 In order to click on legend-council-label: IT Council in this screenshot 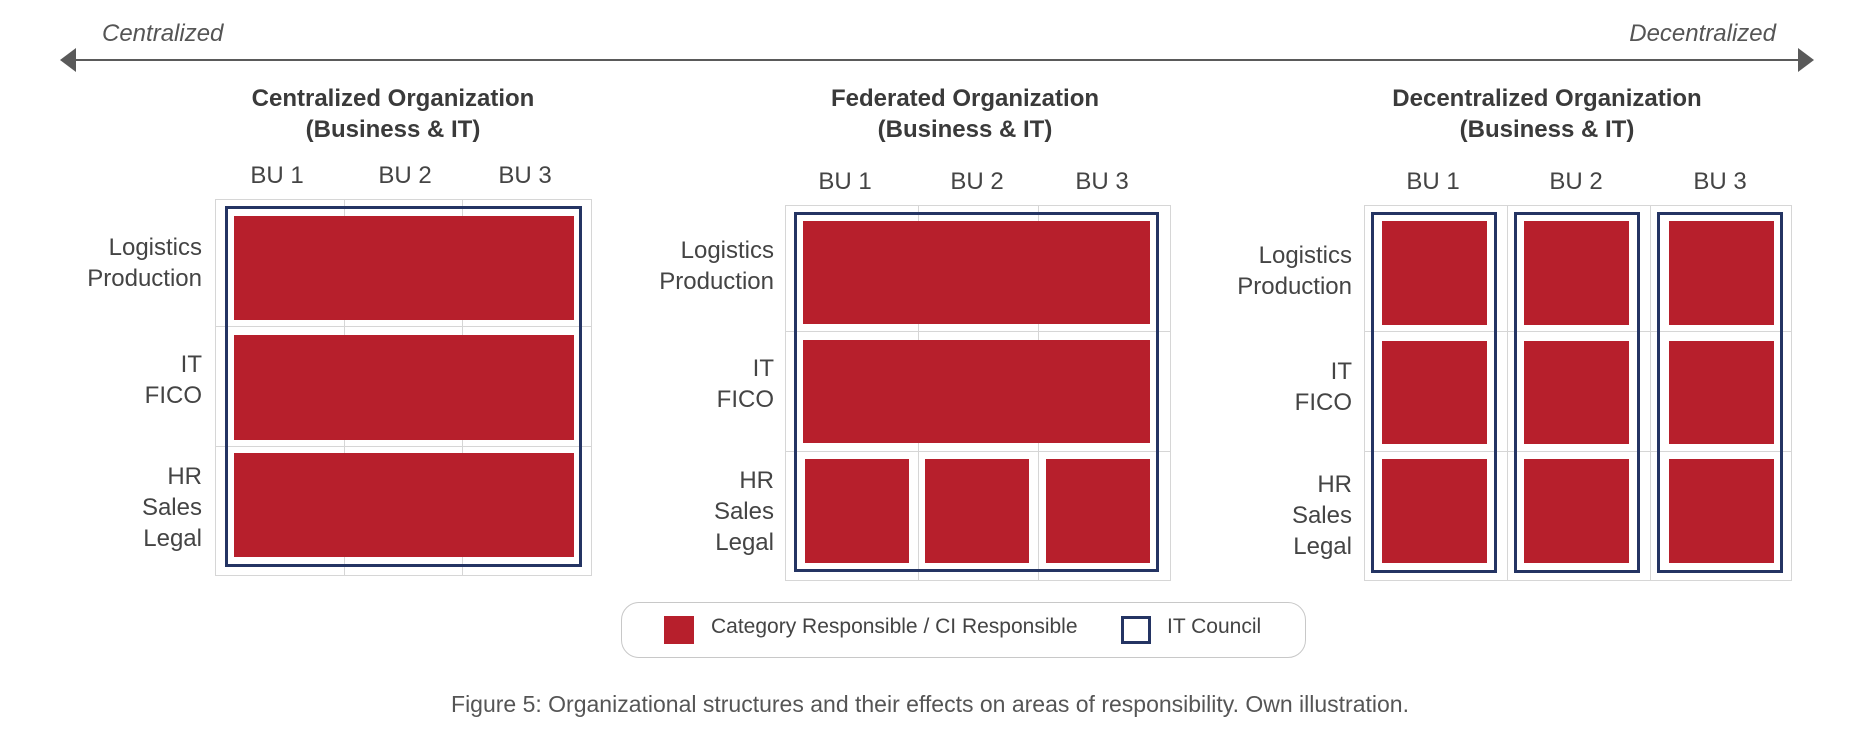, I will do `click(1214, 626)`.